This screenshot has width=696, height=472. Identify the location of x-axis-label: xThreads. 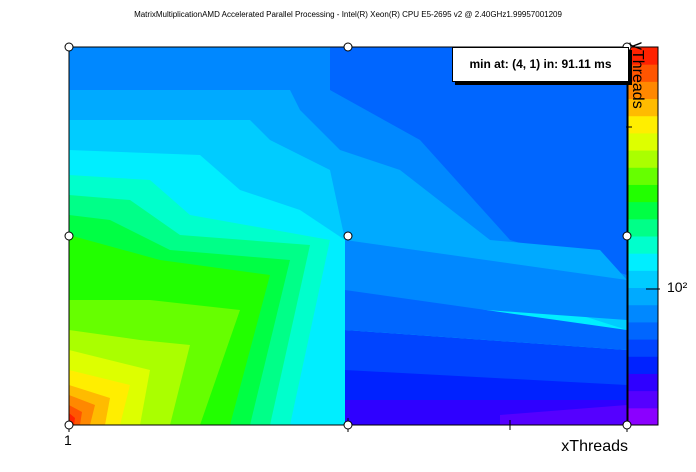
(594, 446).